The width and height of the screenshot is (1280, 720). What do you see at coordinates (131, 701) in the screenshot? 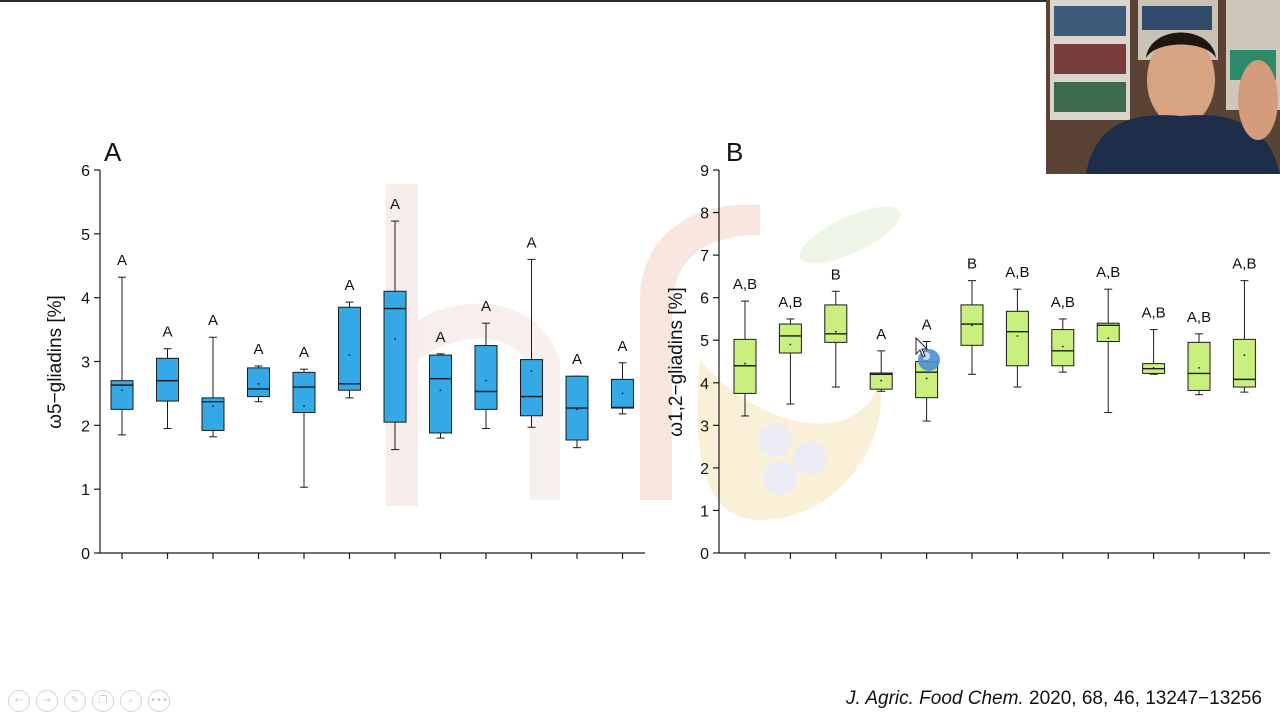
I see `zoom-icon: ⌕` at bounding box center [131, 701].